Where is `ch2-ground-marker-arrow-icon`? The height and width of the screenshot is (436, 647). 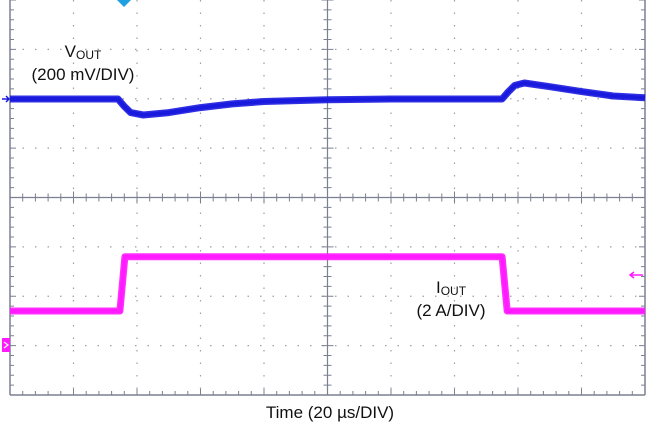
ch2-ground-marker-arrow-icon is located at coordinates (6, 345).